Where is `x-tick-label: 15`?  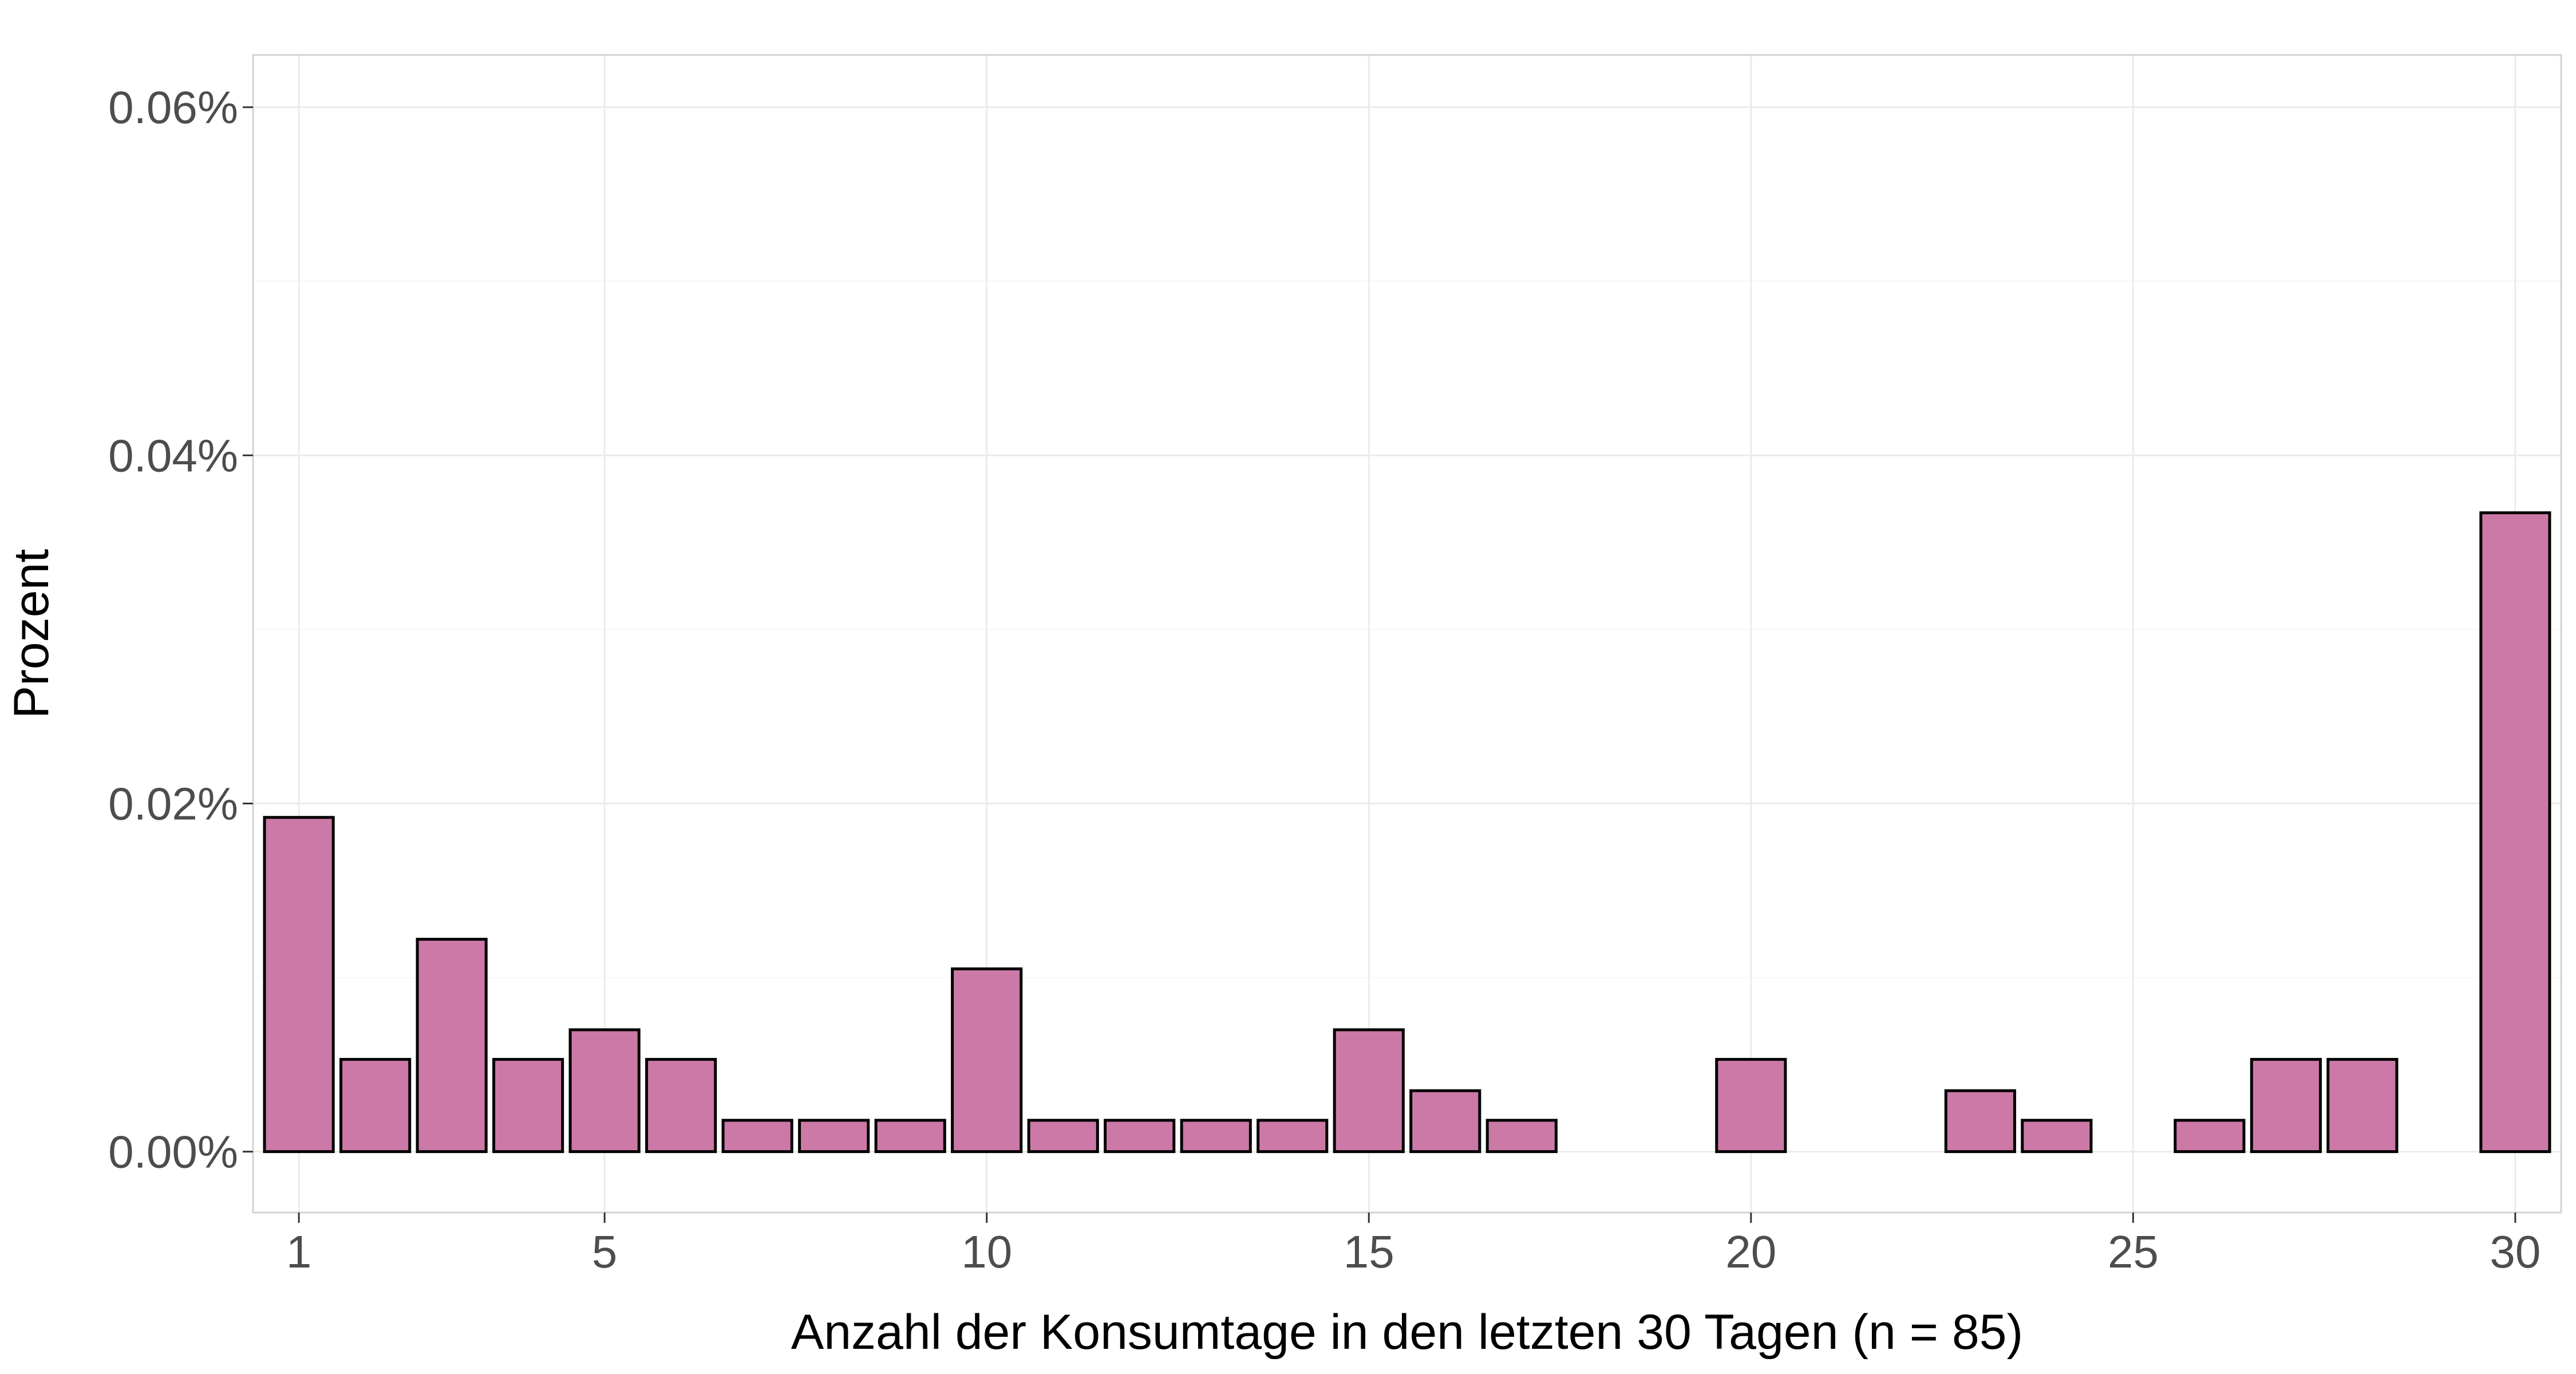 x-tick-label: 15 is located at coordinates (1369, 1251).